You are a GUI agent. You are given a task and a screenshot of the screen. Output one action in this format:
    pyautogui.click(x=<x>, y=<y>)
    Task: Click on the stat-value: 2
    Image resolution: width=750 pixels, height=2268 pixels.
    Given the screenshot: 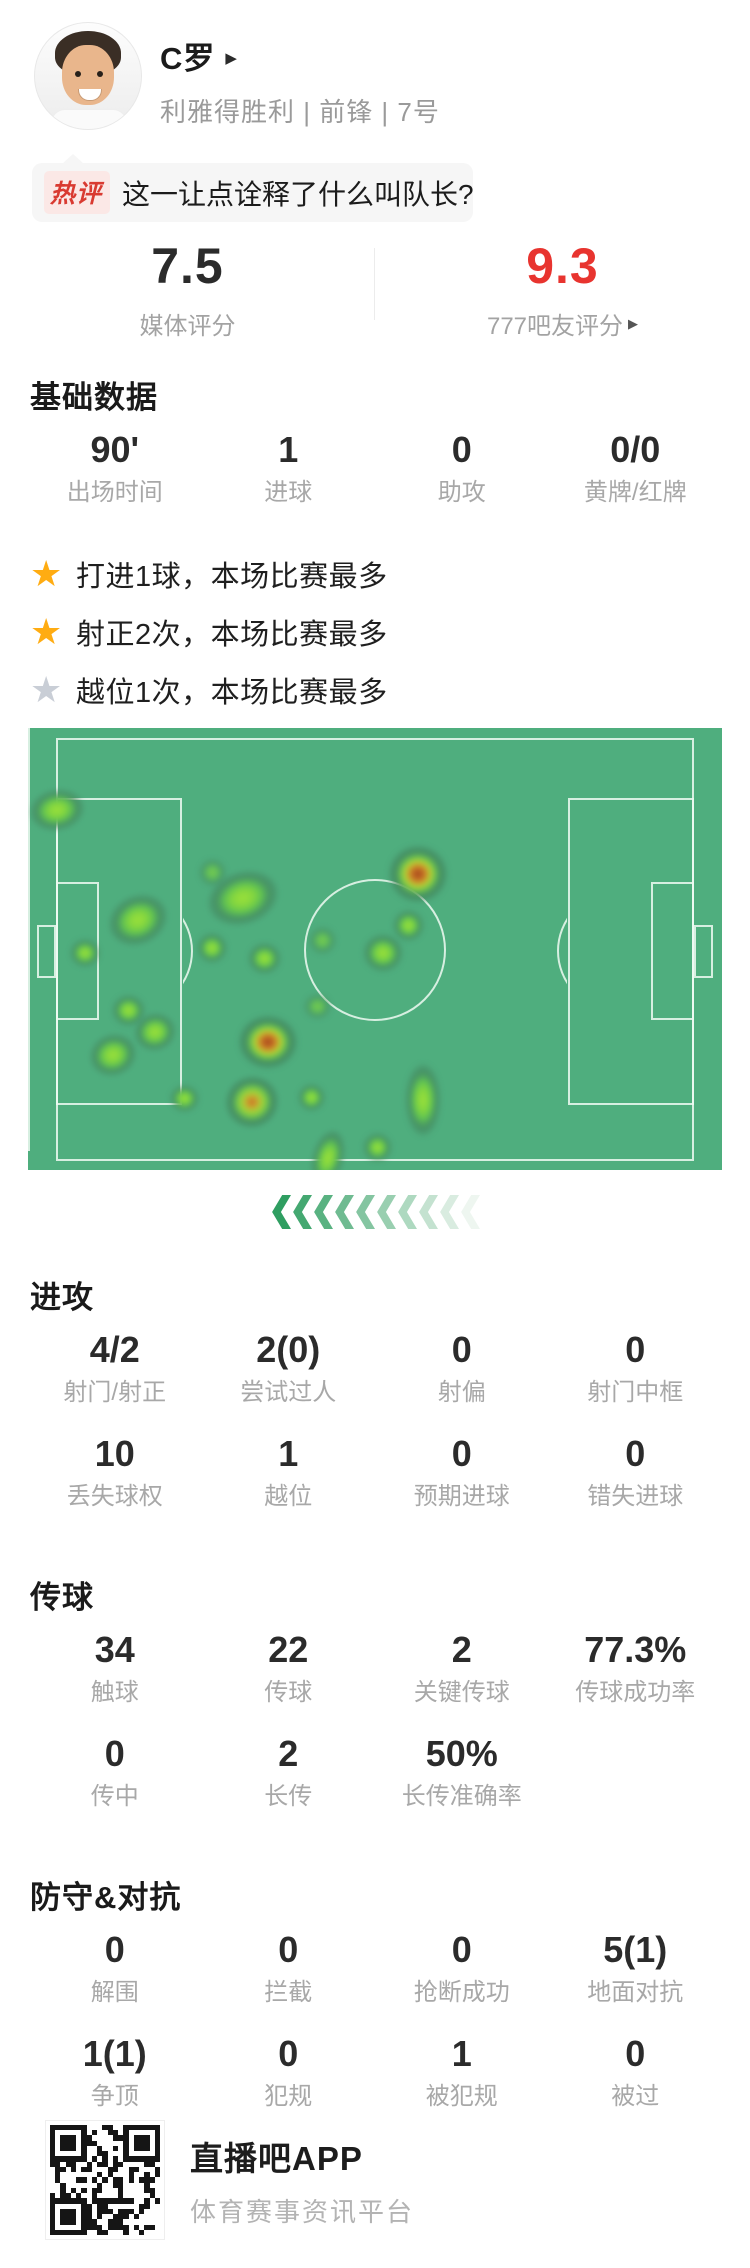 What is the action you would take?
    pyautogui.click(x=288, y=1753)
    